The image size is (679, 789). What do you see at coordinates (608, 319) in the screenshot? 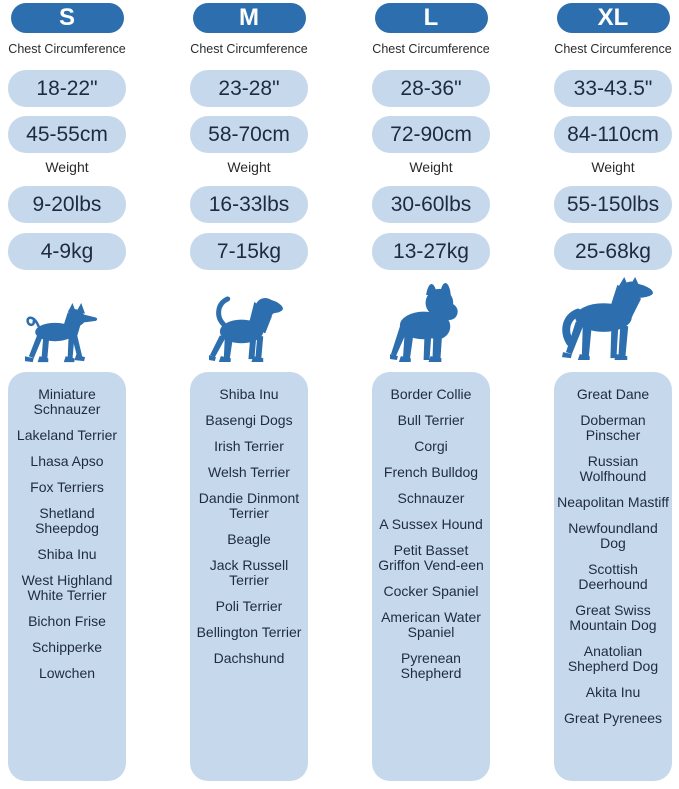
I see `xlarge-dog-silhouette-icon` at bounding box center [608, 319].